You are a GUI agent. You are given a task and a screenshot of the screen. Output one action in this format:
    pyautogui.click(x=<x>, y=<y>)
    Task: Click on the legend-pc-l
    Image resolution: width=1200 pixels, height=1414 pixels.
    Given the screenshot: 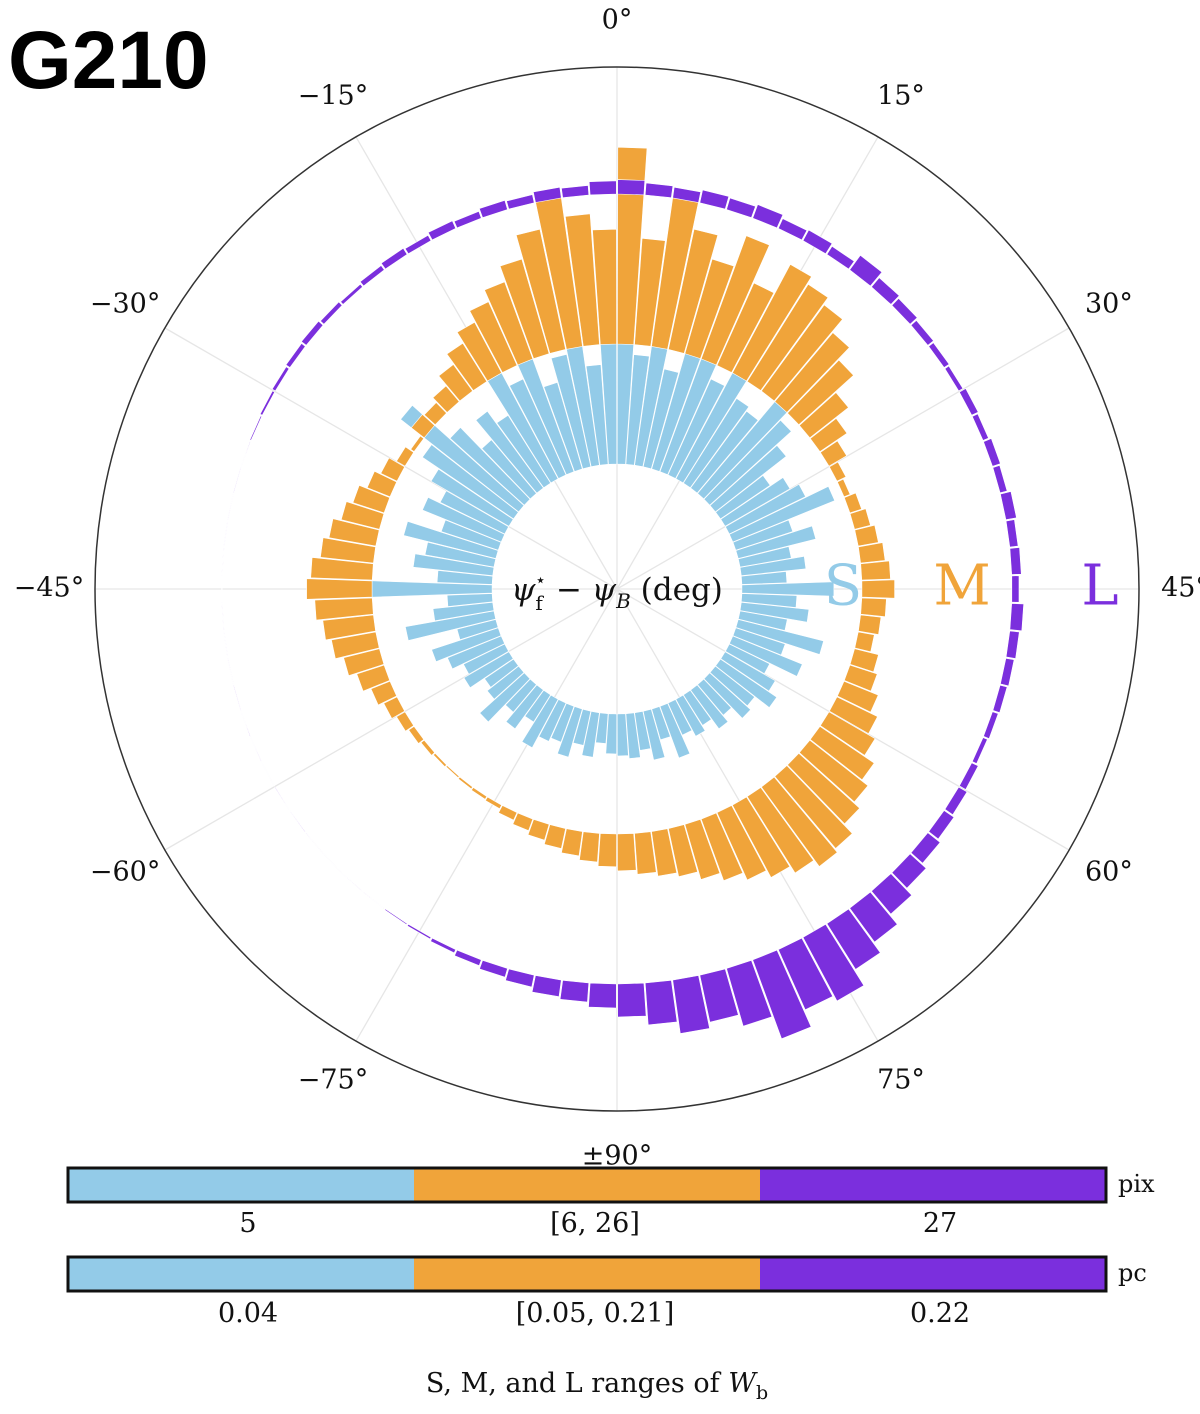 What is the action you would take?
    pyautogui.click(x=933, y=1274)
    